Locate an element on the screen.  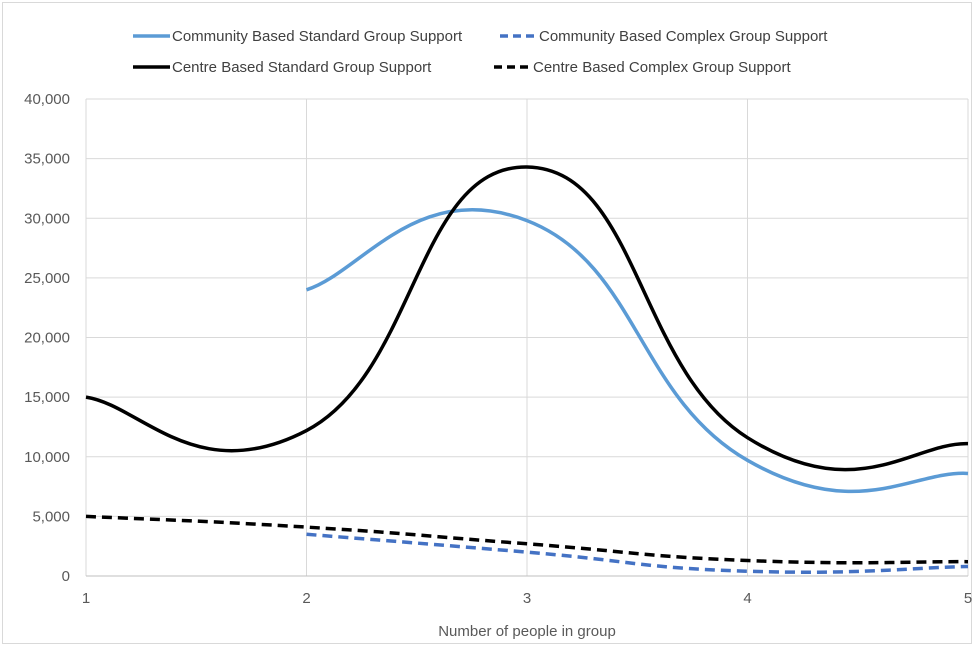
y-tick-label: 10,000 is located at coordinates (47, 457).